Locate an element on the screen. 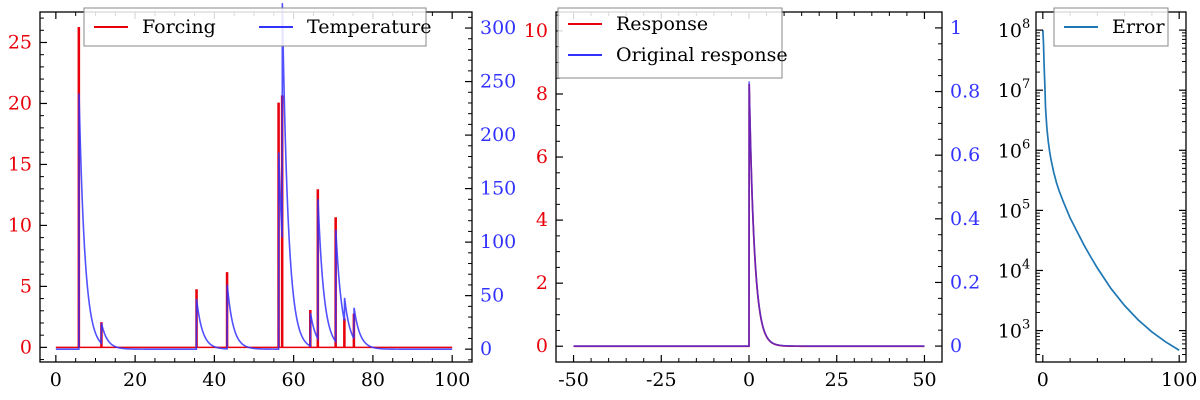  y-right-tick-label: 1 is located at coordinates (956, 28).